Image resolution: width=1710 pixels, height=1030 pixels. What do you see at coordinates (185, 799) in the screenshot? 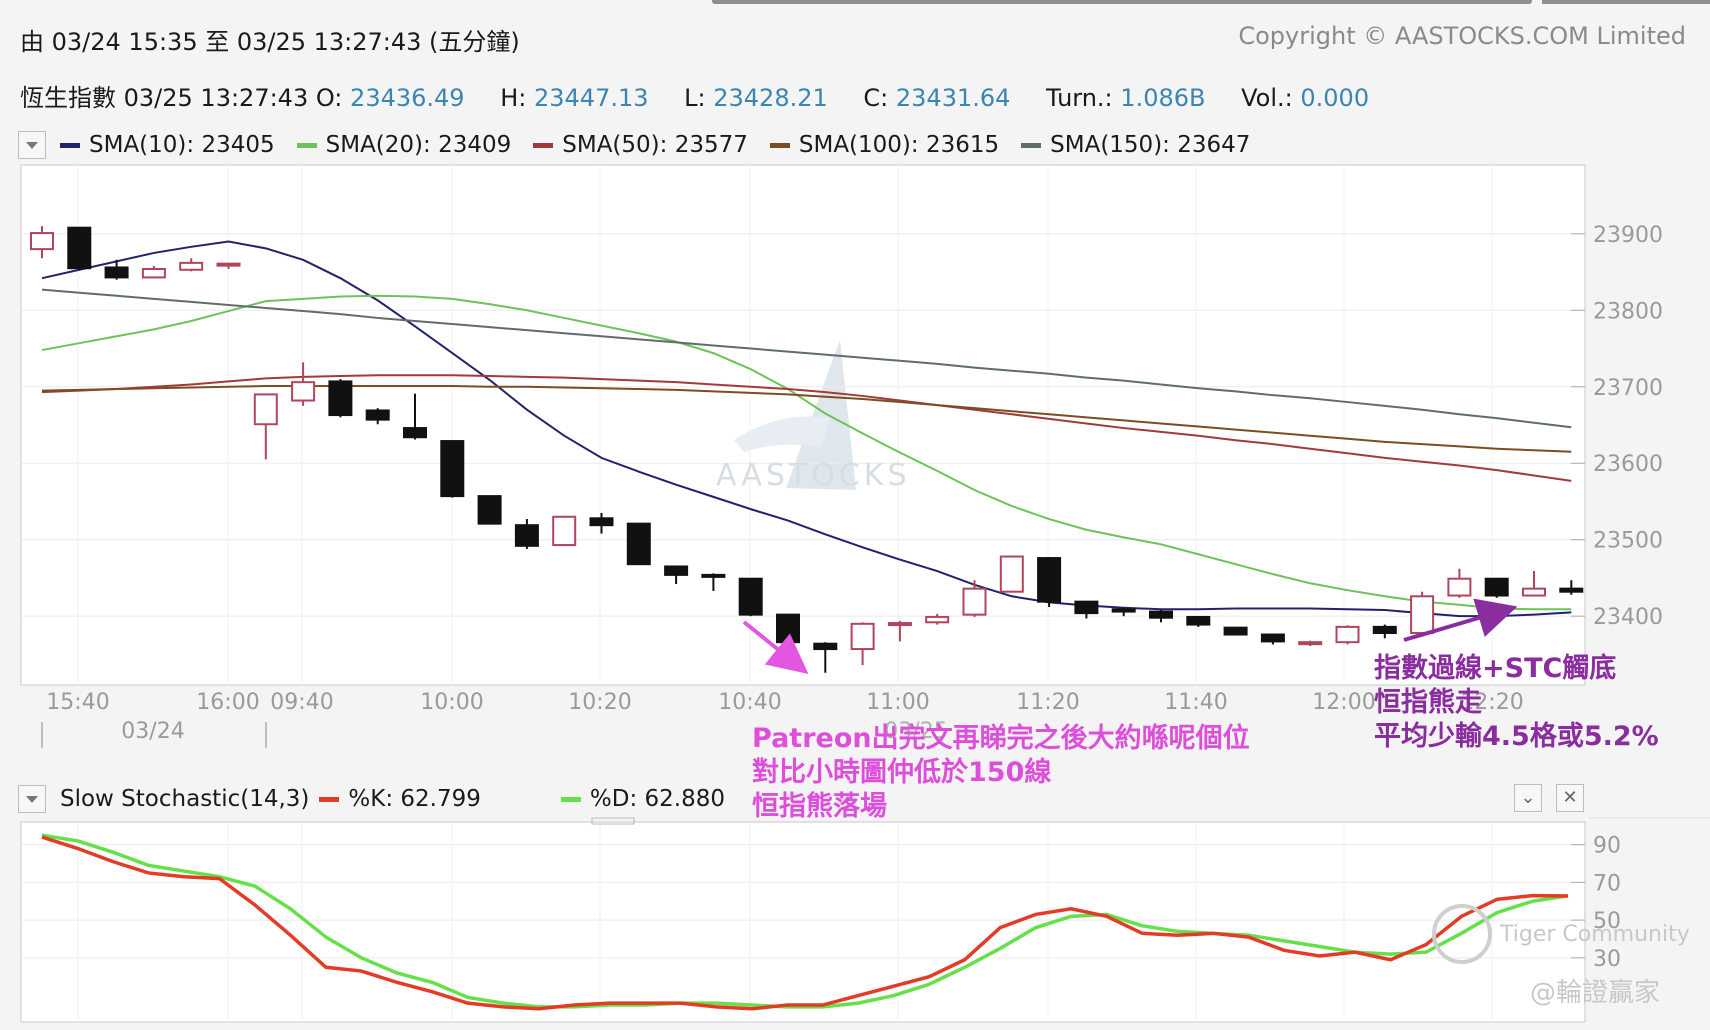
I see `stochastic-title: Slow Stochastic(14,3)` at bounding box center [185, 799].